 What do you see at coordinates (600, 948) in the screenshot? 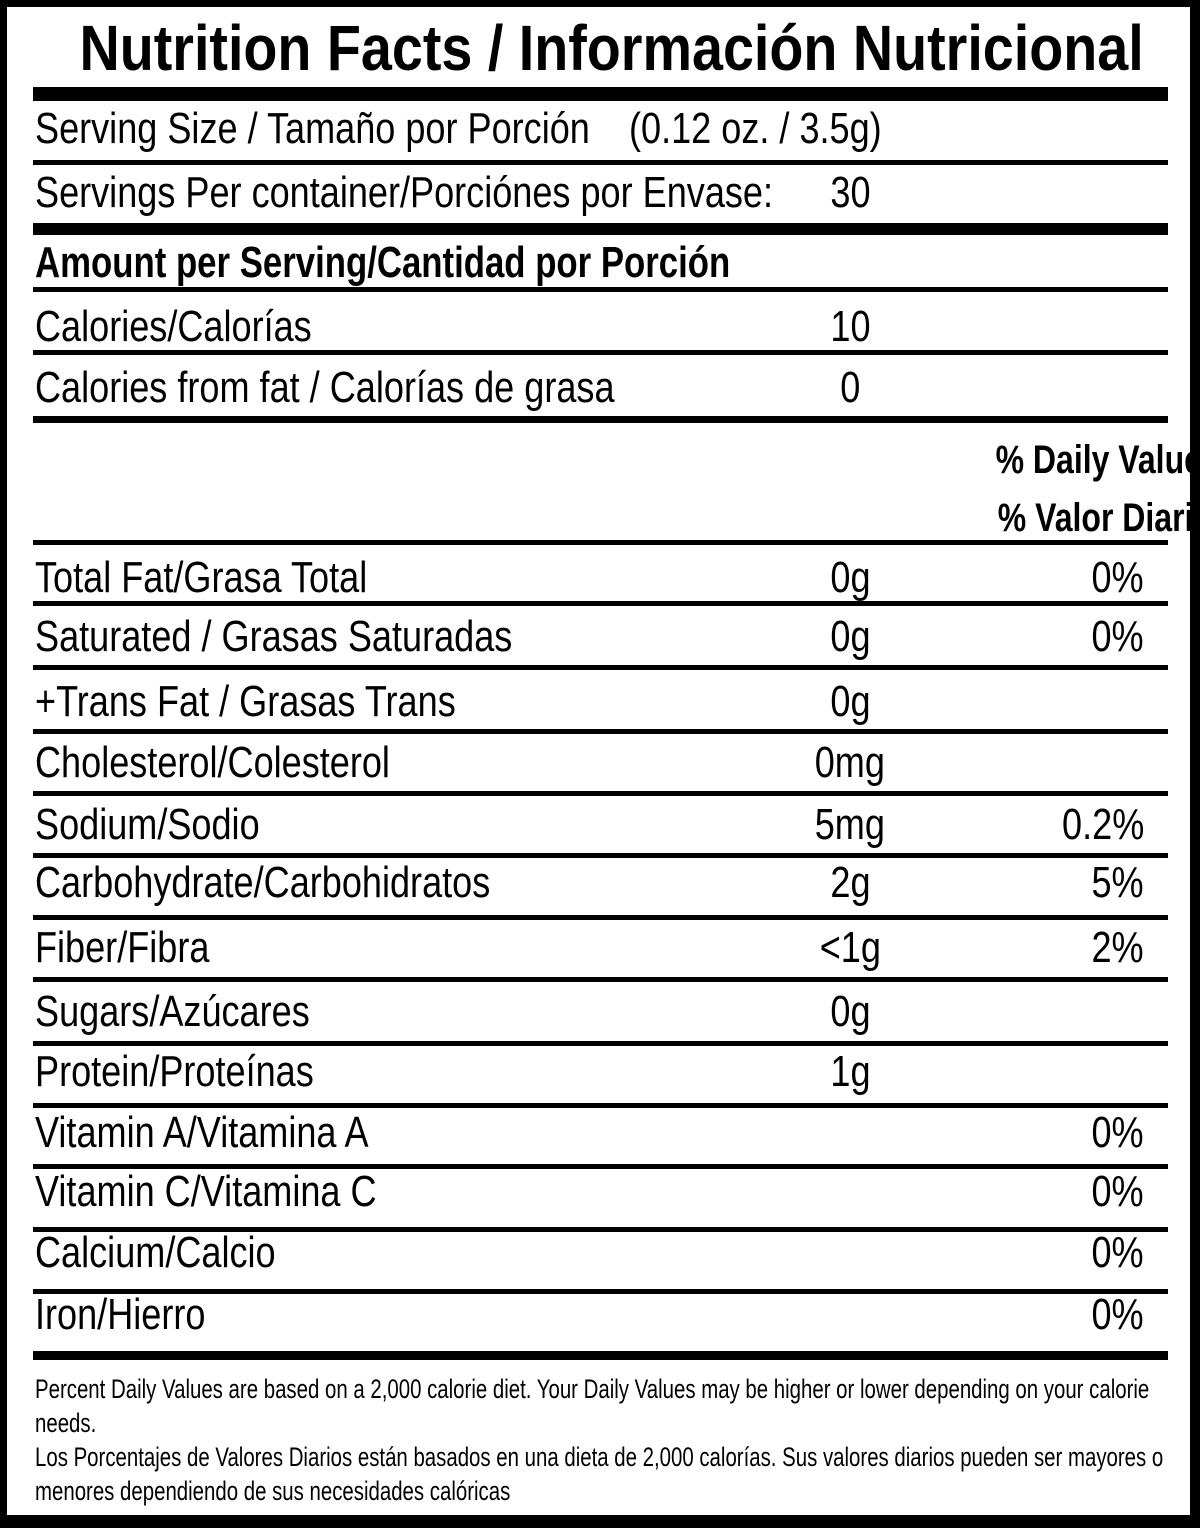
I see `row-fiber: Fiber/Fibra <1g 2%` at bounding box center [600, 948].